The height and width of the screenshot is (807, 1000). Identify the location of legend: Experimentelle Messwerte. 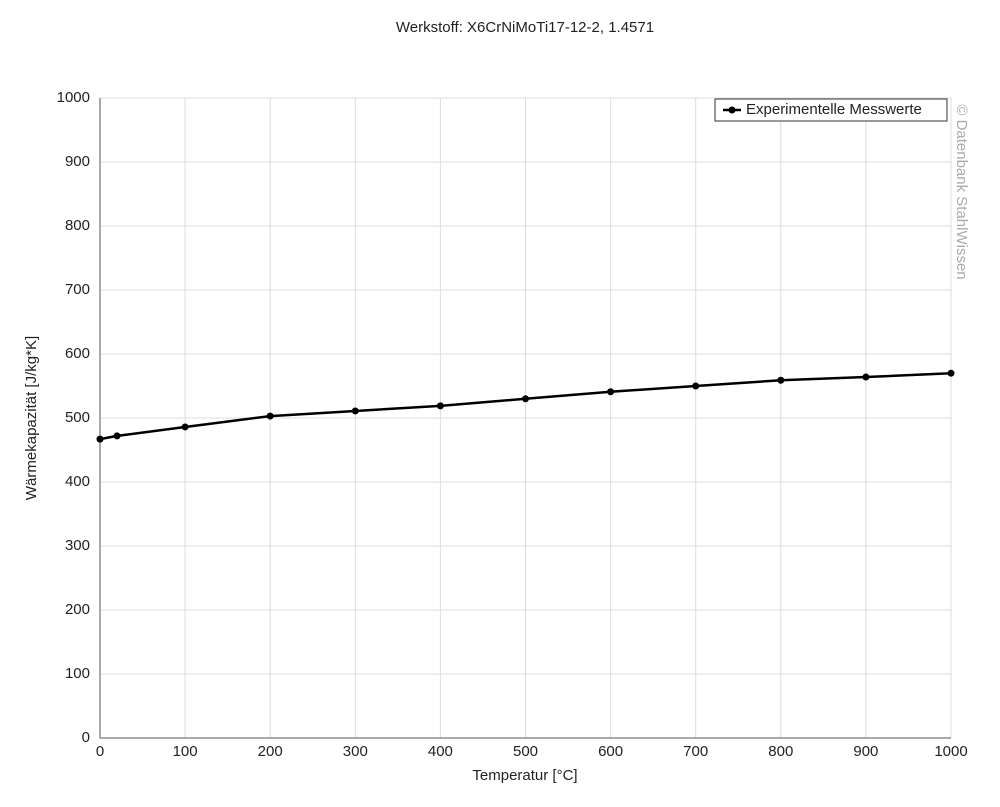
(831, 110).